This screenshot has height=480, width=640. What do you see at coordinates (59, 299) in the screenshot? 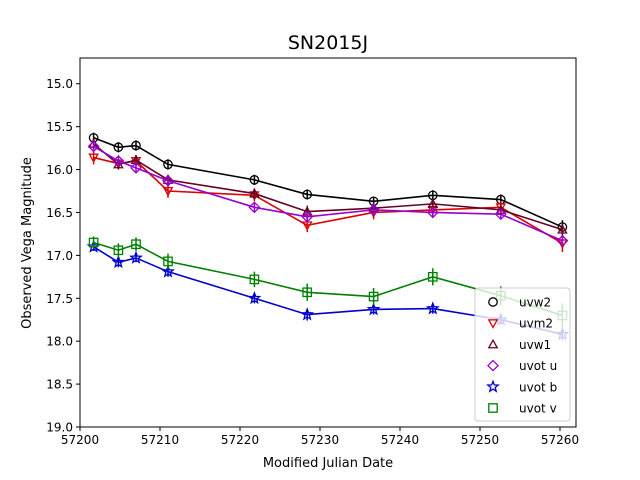
I see `y-tick-label: 17.5` at bounding box center [59, 299].